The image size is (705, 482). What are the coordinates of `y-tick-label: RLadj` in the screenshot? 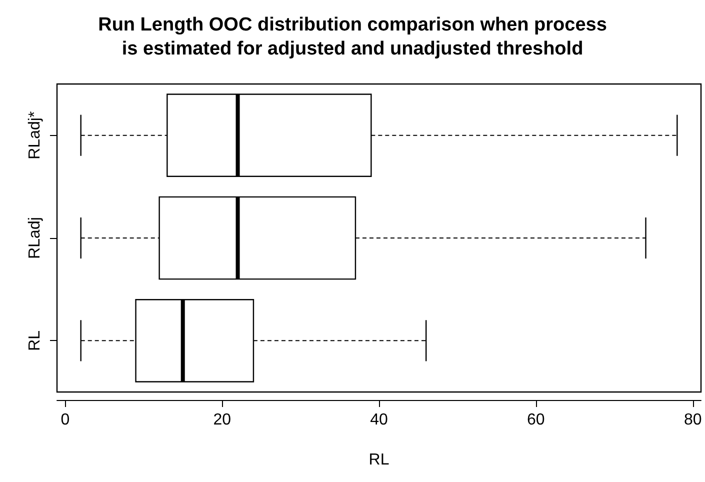 It's located at (35, 238).